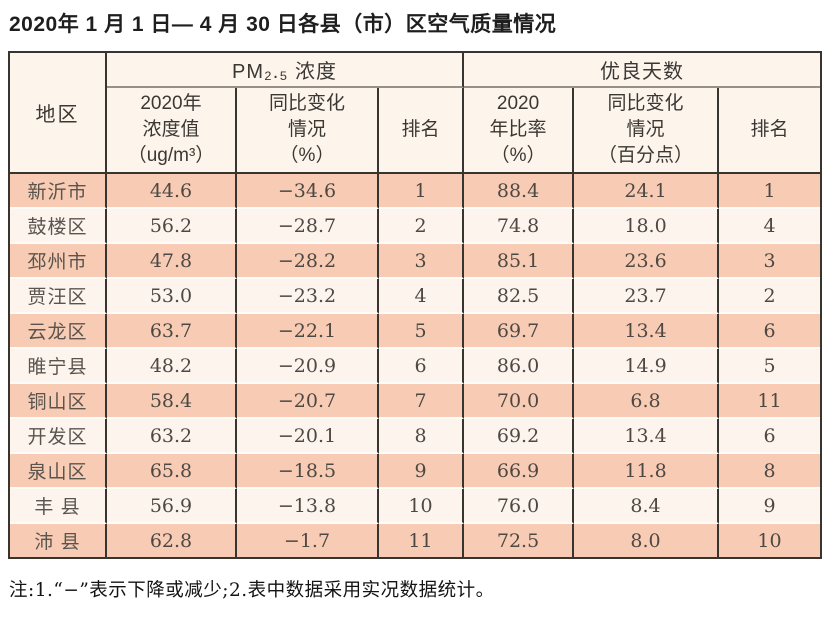 The image size is (825, 620). Describe the element at coordinates (770, 131) in the screenshot. I see `good-rank-column-header: 排名` at that location.